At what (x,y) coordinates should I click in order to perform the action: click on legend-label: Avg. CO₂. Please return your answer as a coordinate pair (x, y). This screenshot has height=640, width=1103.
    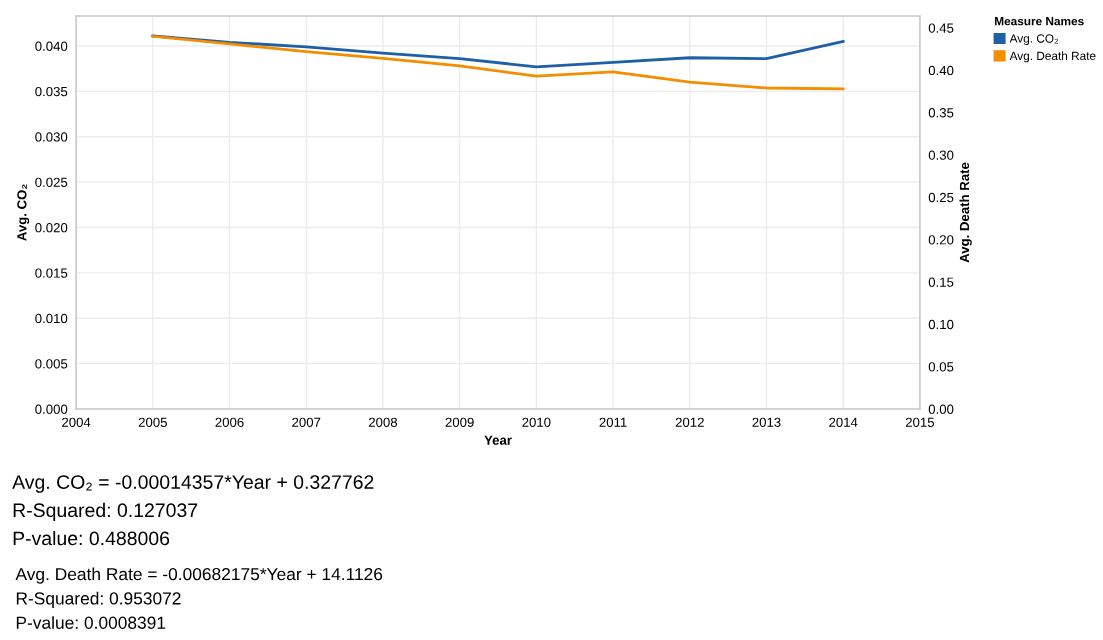
    Looking at the image, I should click on (1034, 40).